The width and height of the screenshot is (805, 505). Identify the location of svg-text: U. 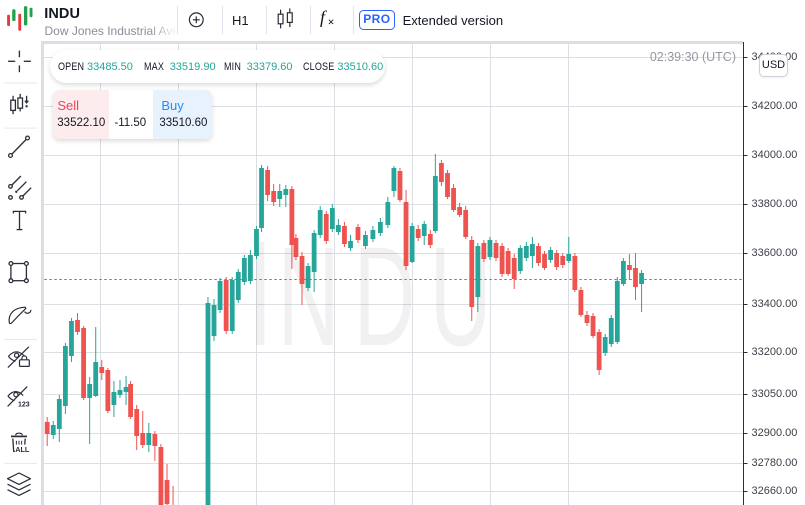
(461, 296).